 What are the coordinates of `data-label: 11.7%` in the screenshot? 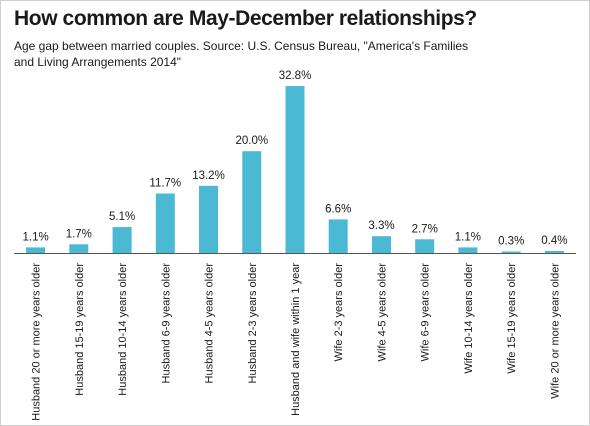 It's located at (165, 184).